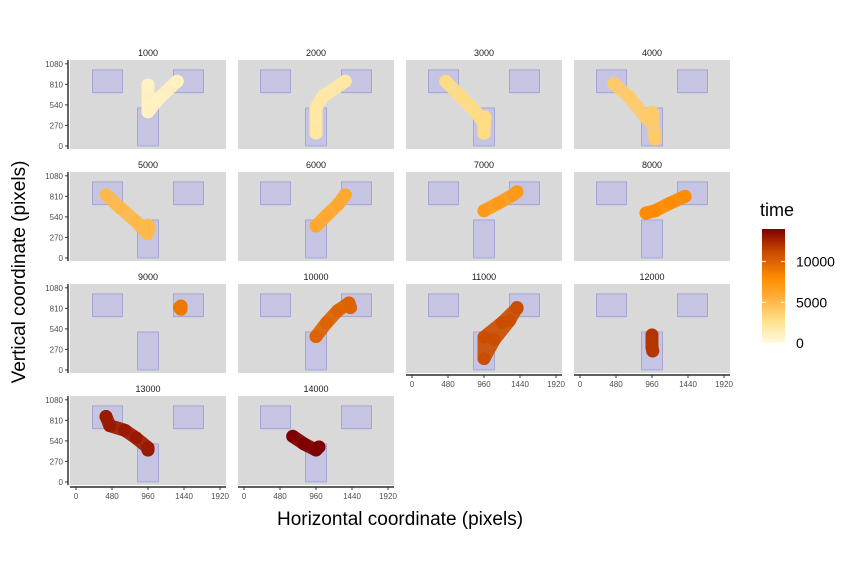 This screenshot has height=576, width=864. I want to click on panel-13000: 13000 0 270 540 810 1080 0 480 960 1440 1920, so click(137, 442).